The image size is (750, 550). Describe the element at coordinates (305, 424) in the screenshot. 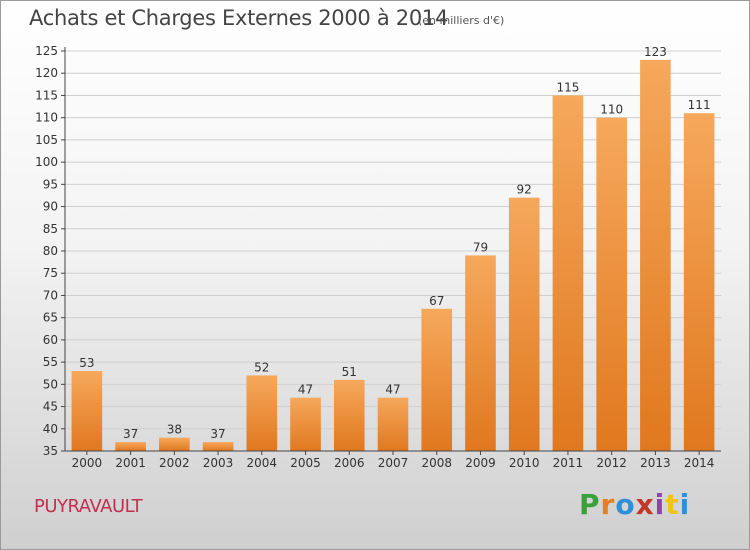

I see `bar-2005` at that location.